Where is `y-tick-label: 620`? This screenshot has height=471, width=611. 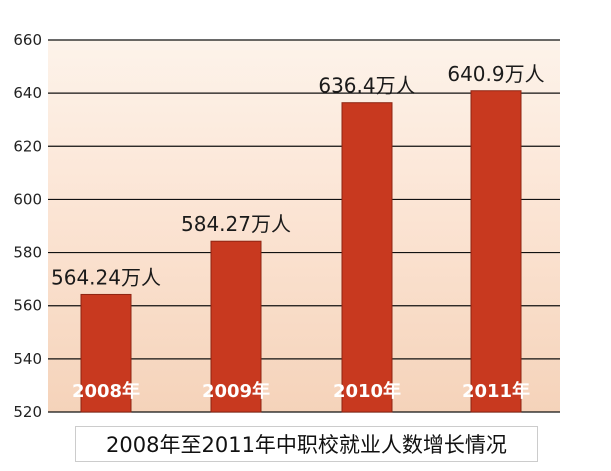 y-tick-label: 620 is located at coordinates (27, 146).